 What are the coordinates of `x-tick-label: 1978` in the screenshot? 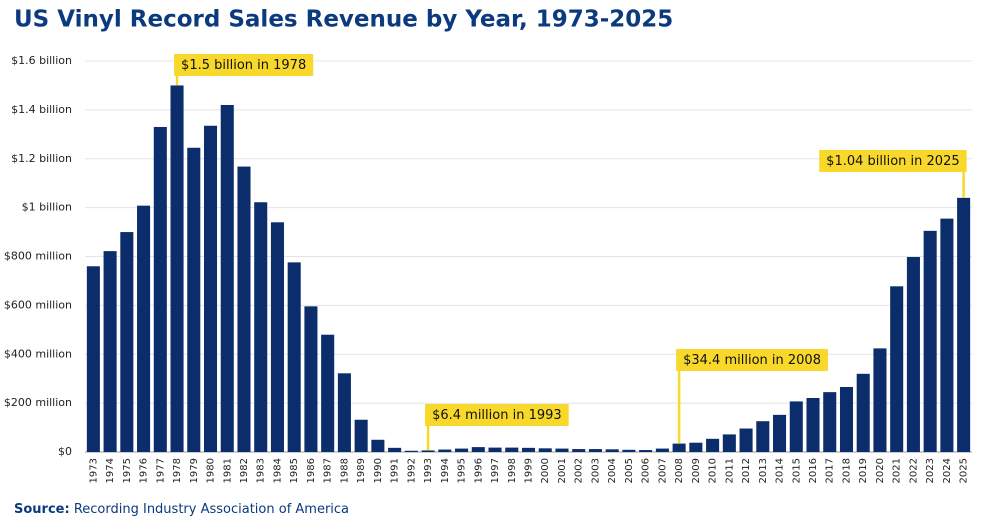 It's located at (177, 470).